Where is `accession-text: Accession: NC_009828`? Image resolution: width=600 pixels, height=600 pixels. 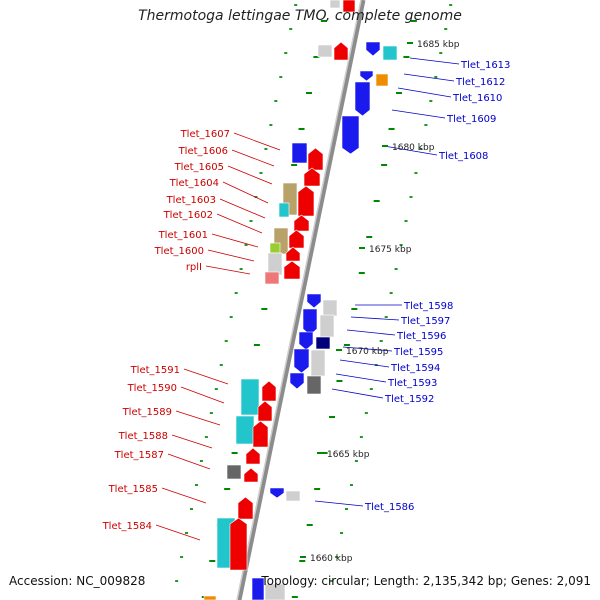
accession-text: Accession: NC_009828 is located at coordinates (77, 581).